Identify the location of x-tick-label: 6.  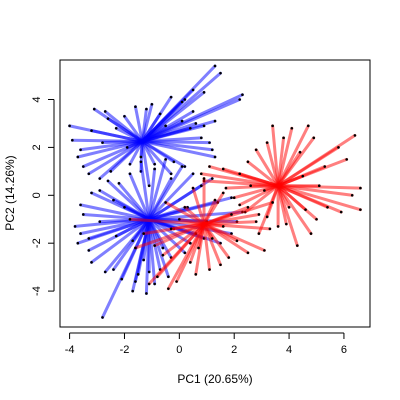
(344, 350).